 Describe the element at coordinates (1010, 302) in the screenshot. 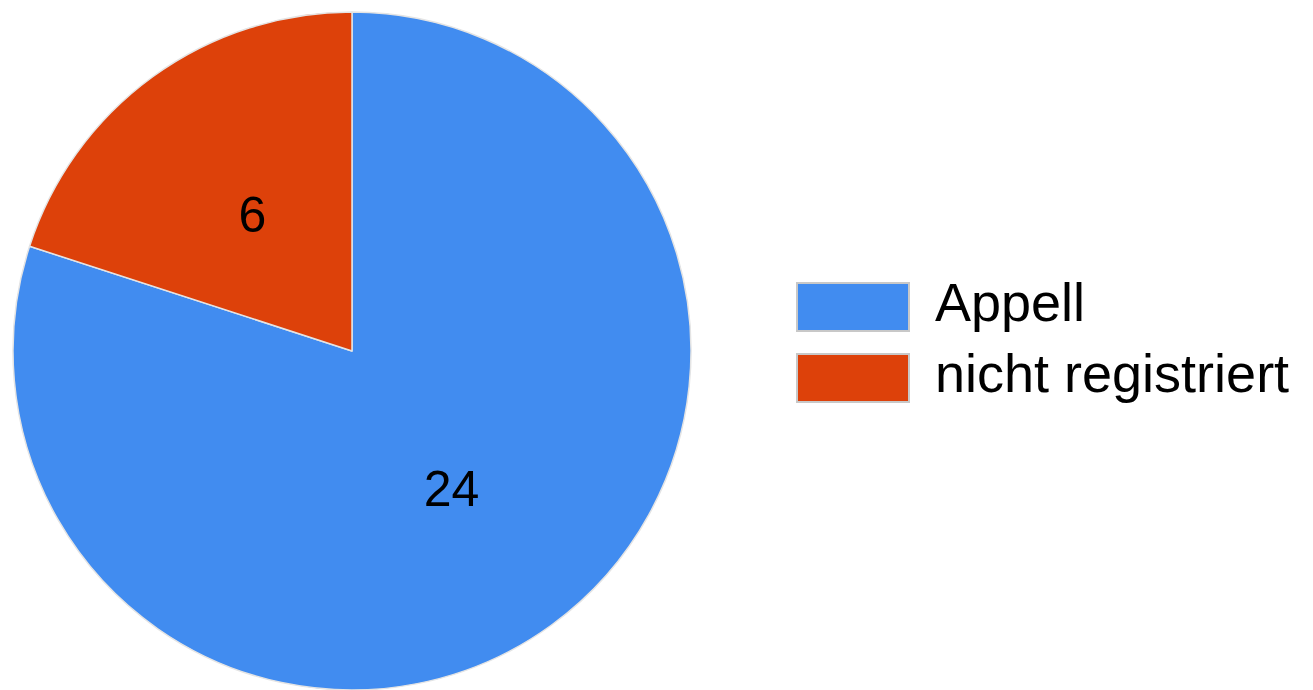

I see `legend-label: Appell` at that location.